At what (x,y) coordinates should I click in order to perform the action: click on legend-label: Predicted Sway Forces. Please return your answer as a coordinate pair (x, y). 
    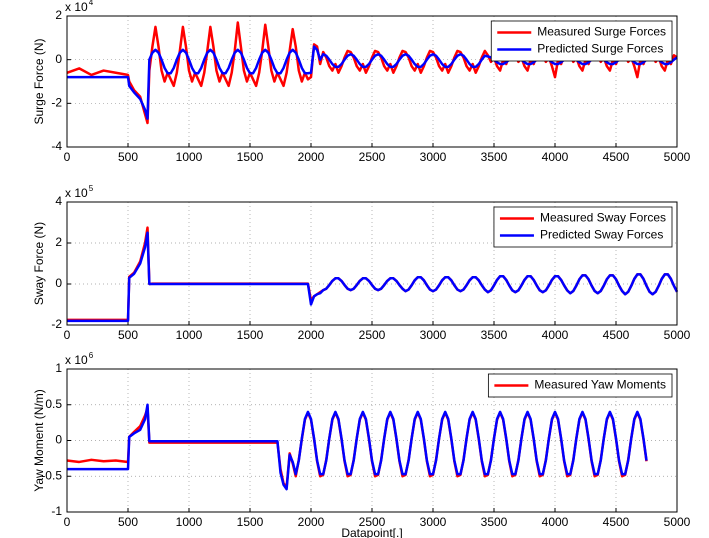
    Looking at the image, I should click on (601, 235).